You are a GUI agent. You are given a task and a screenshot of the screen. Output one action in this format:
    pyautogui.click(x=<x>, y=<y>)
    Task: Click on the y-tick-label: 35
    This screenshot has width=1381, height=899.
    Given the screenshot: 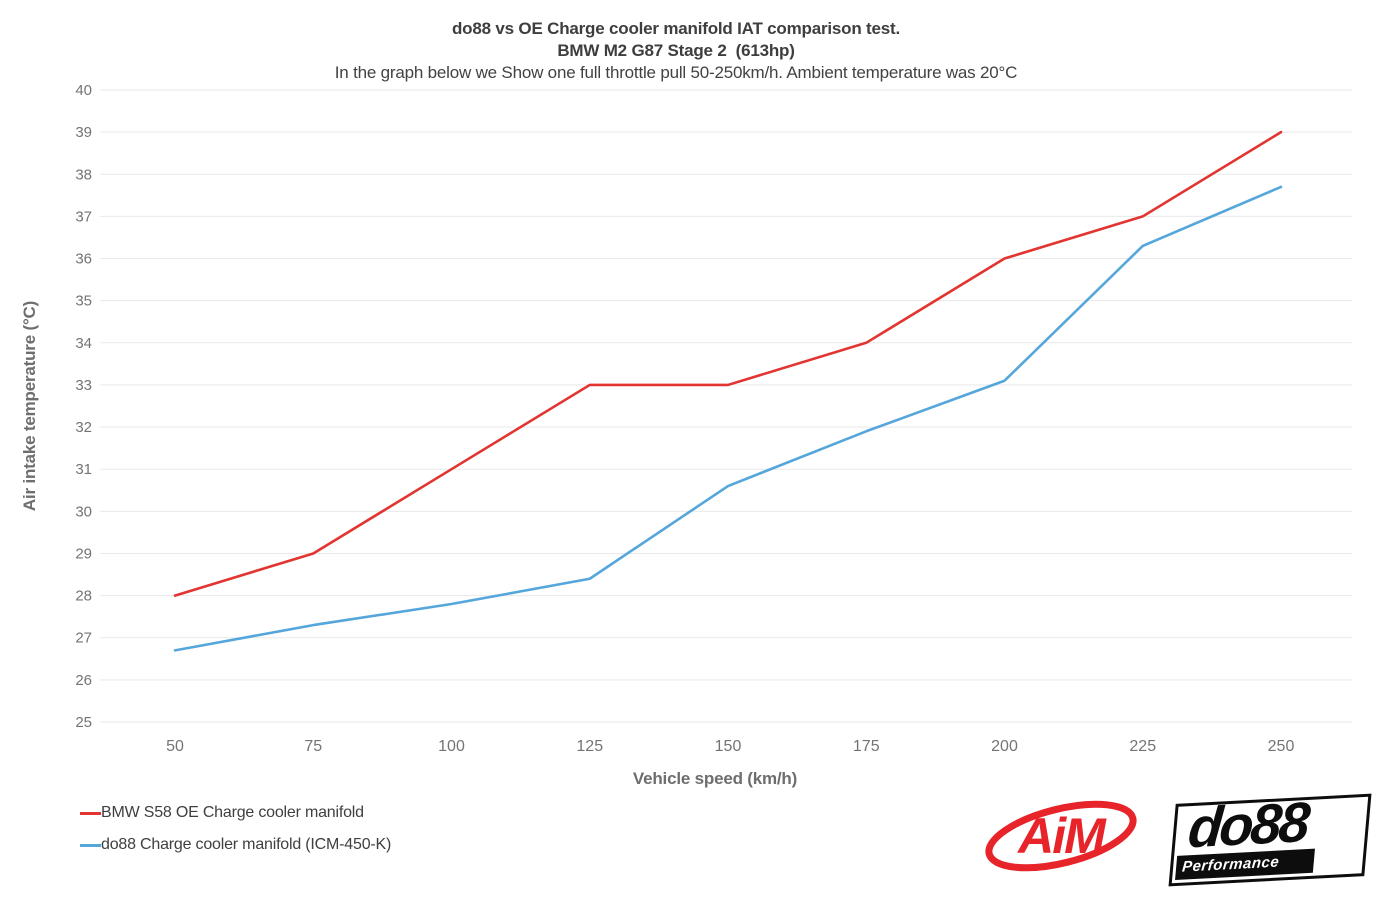 What is the action you would take?
    pyautogui.click(x=83, y=301)
    